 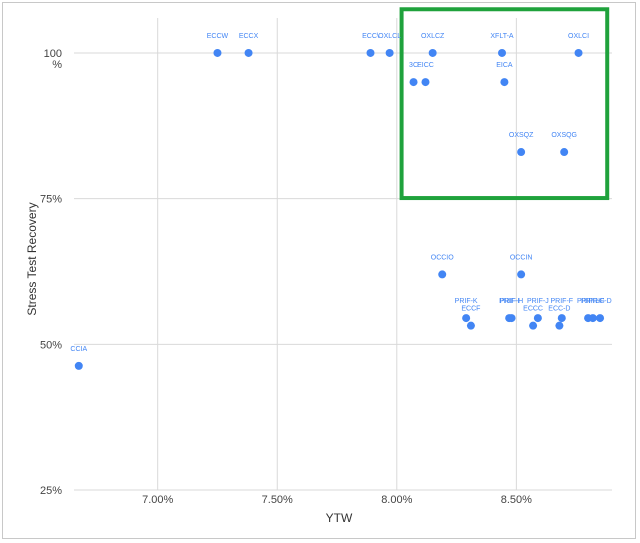 What do you see at coordinates (559, 309) in the screenshot?
I see `data-label: ECC-D` at bounding box center [559, 309].